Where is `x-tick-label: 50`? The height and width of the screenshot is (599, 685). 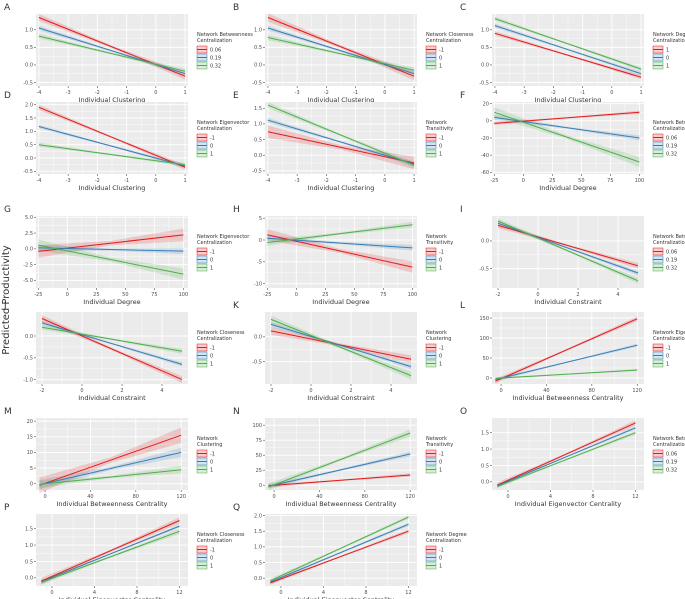 x-tick-label: 50 is located at coordinates (581, 181).